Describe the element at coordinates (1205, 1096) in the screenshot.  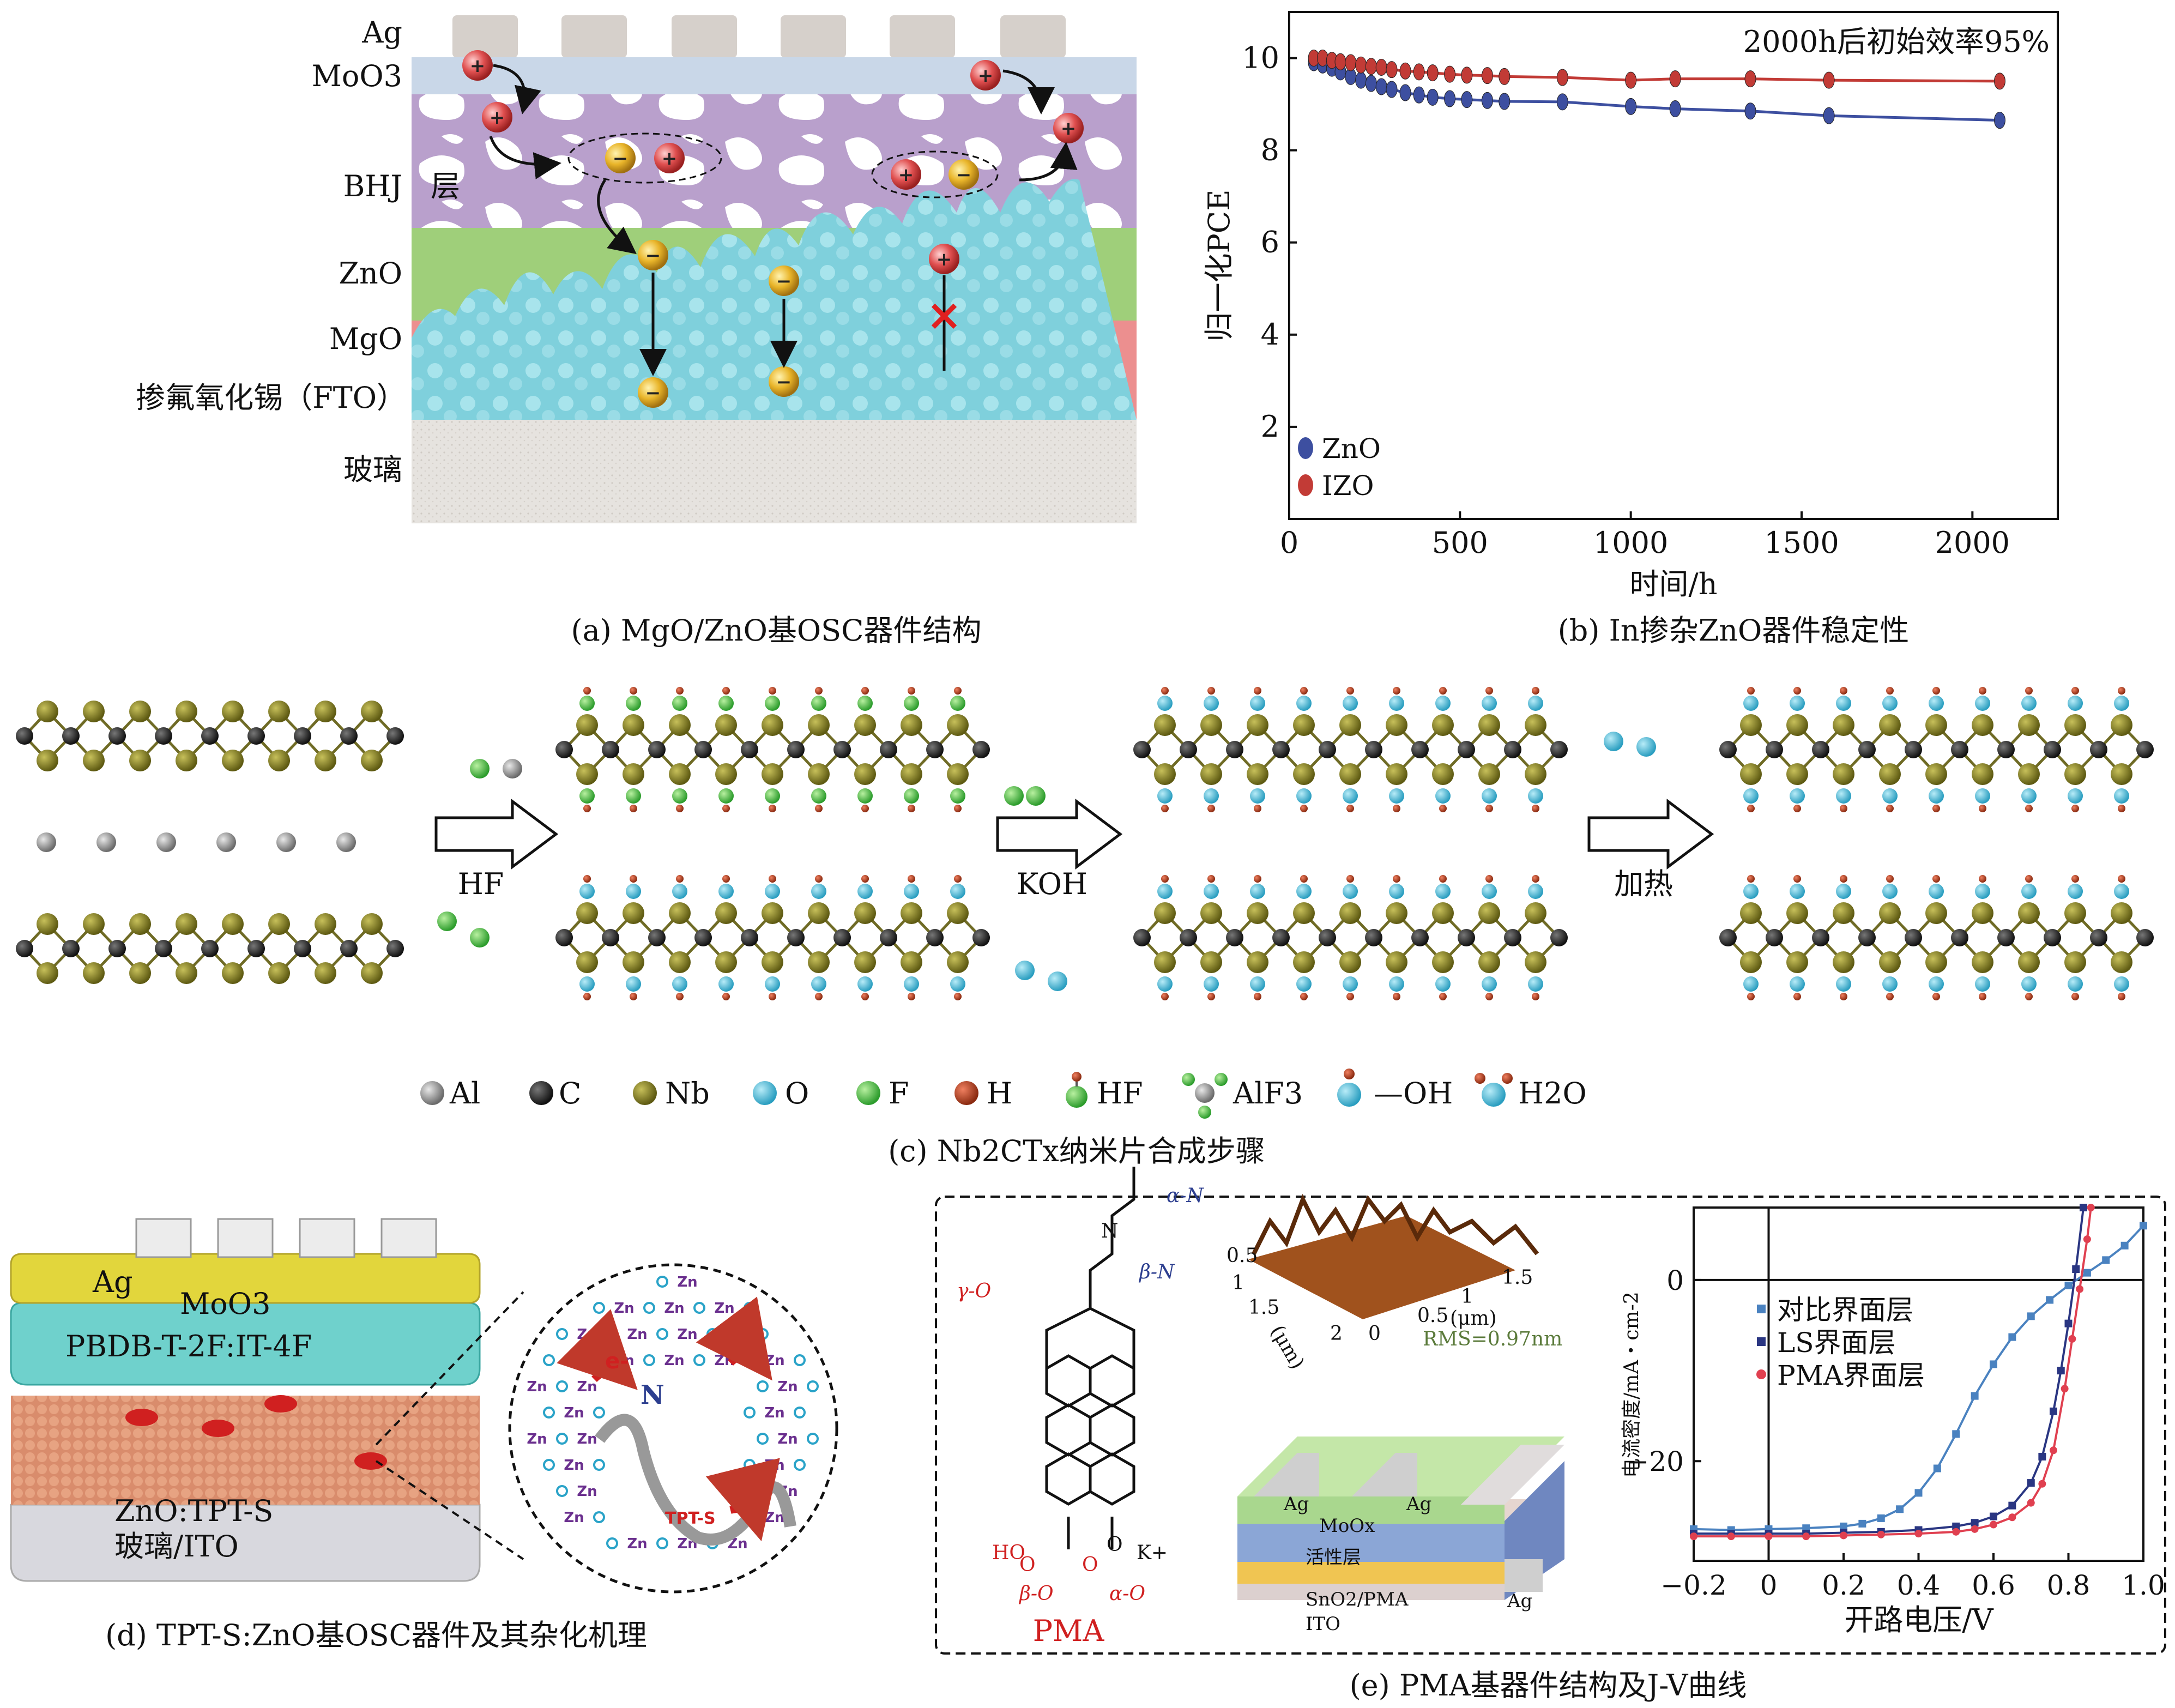
I see `legend-alf3-icon` at that location.